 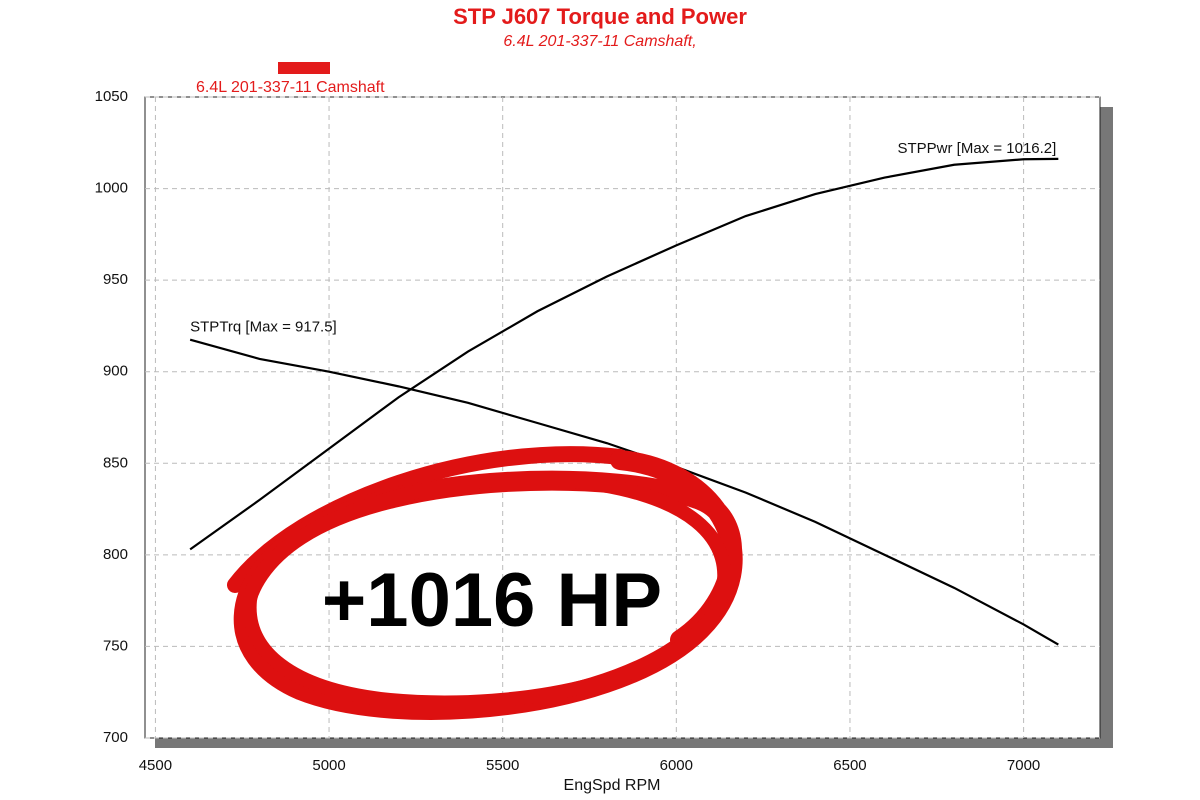 What do you see at coordinates (111, 188) in the screenshot?
I see `y-tick-label: 1000` at bounding box center [111, 188].